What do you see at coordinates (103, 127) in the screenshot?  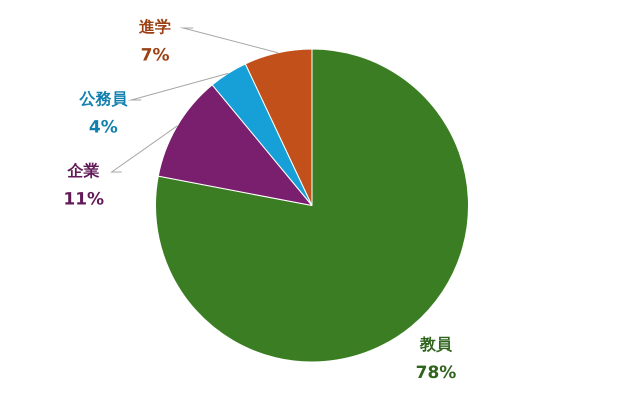 I see `data-label: 4%` at bounding box center [103, 127].